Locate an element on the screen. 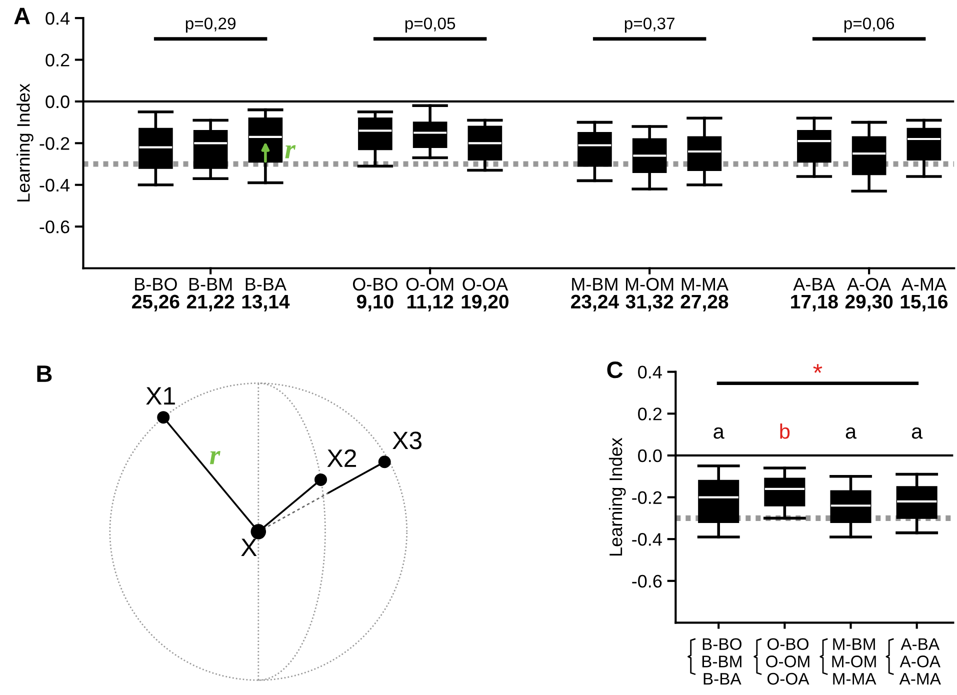 The height and width of the screenshot is (695, 957). text: X2 is located at coordinates (341, 458).